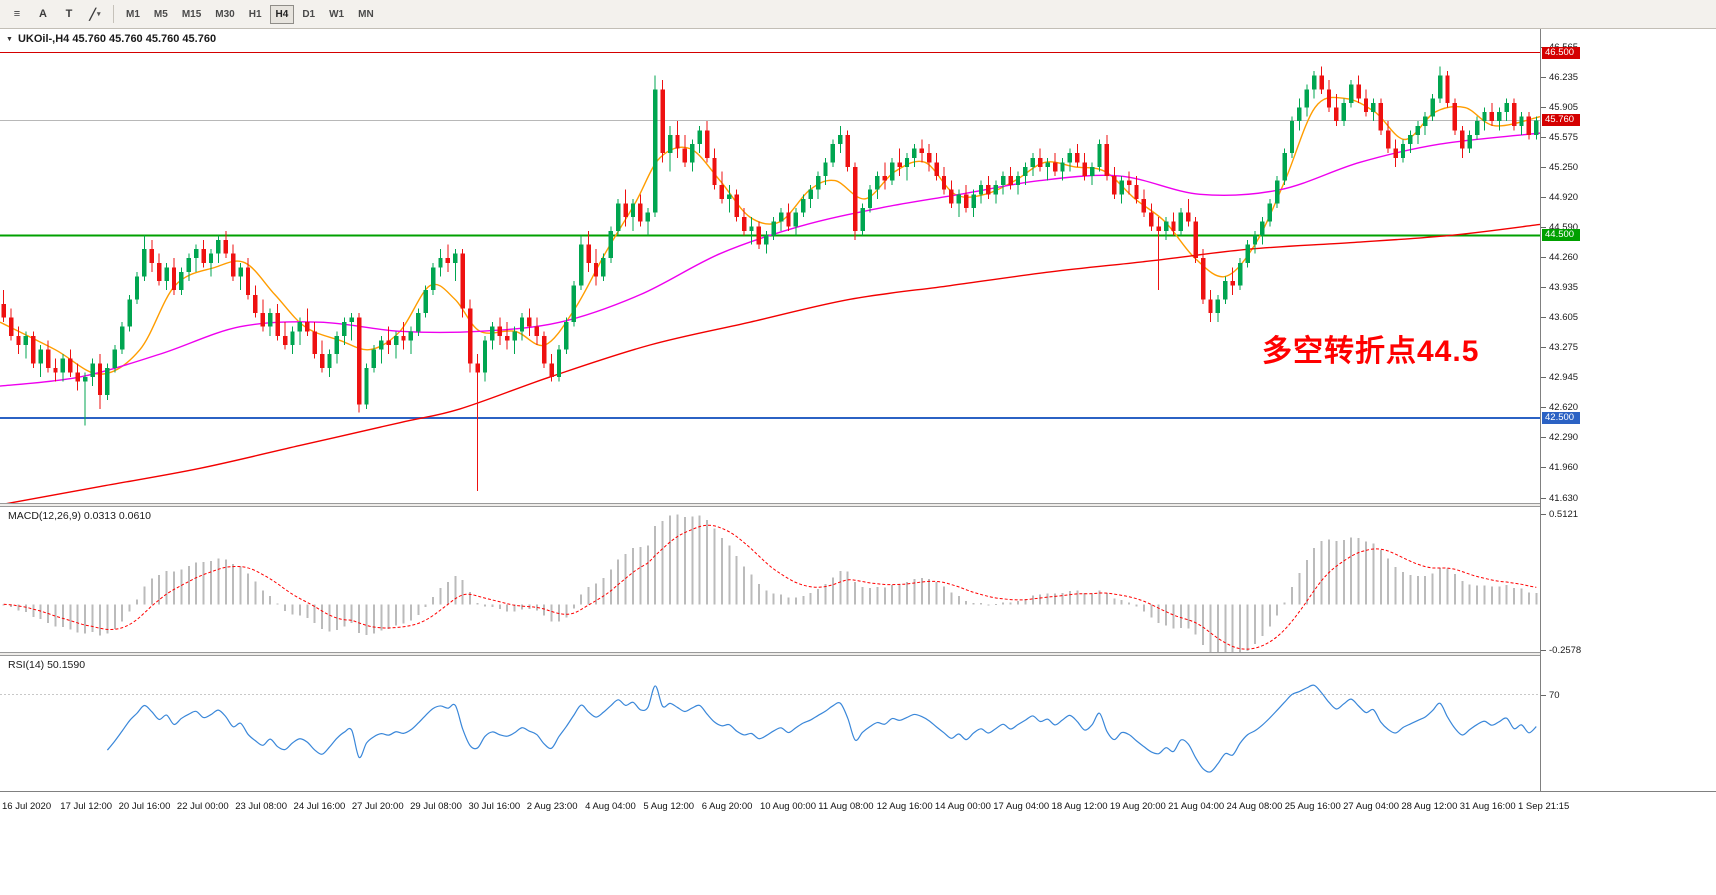 The width and height of the screenshot is (1716, 895). What do you see at coordinates (224, 14) in the screenshot?
I see `timeframe-button-m30: M30` at bounding box center [224, 14].